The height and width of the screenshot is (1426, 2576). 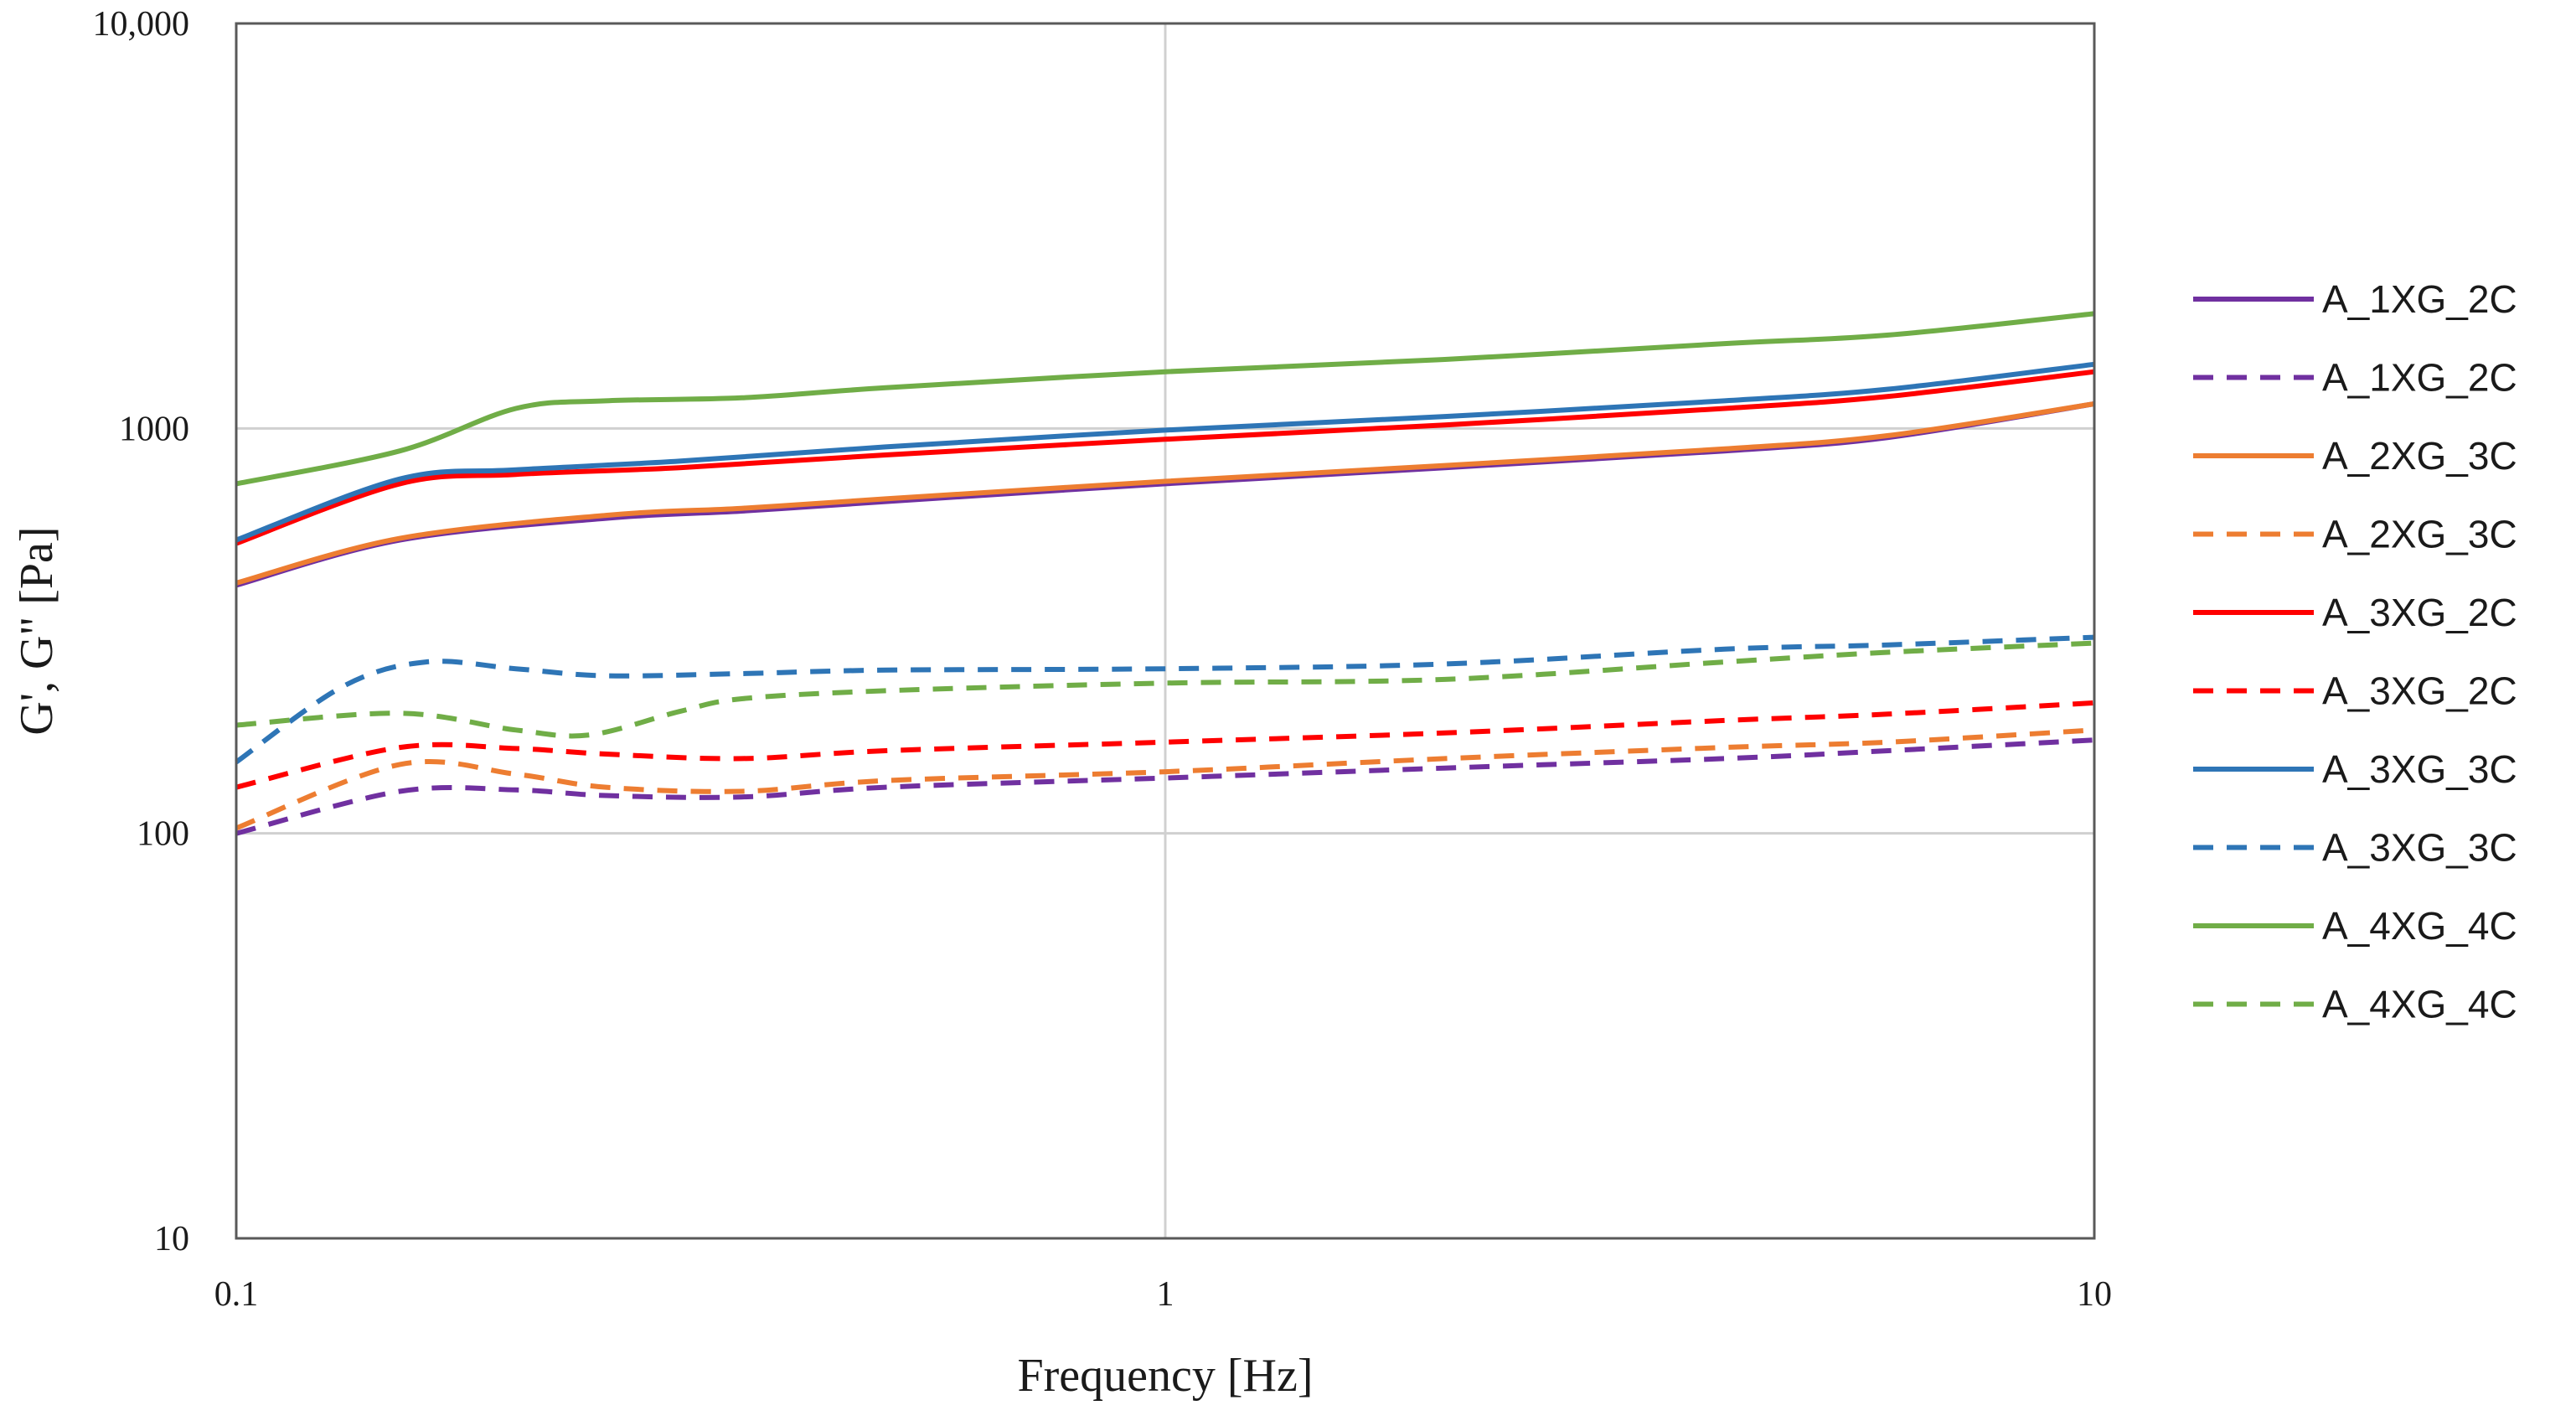 I want to click on series-line-a-4xg-4c-solid, so click(x=1165, y=399).